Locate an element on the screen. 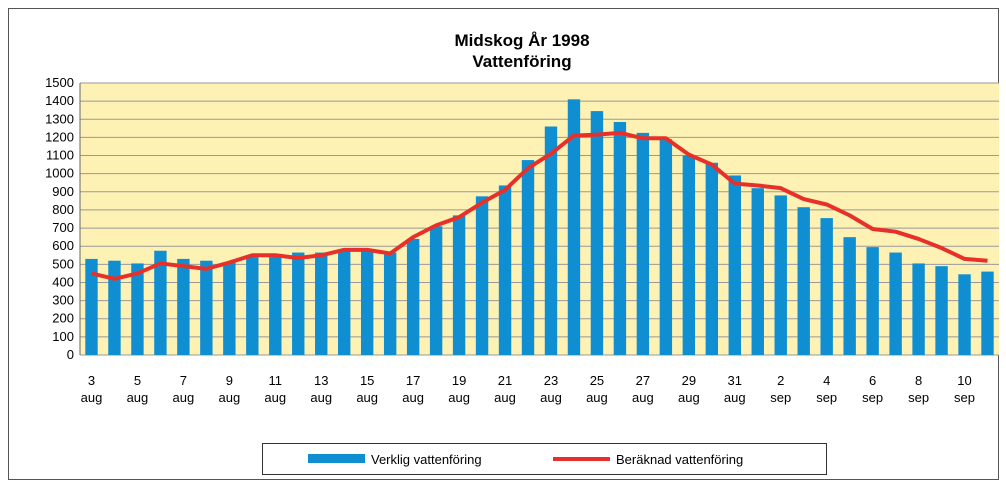 The height and width of the screenshot is (488, 1006). x-tick-label: 31 aug is located at coordinates (735, 389).